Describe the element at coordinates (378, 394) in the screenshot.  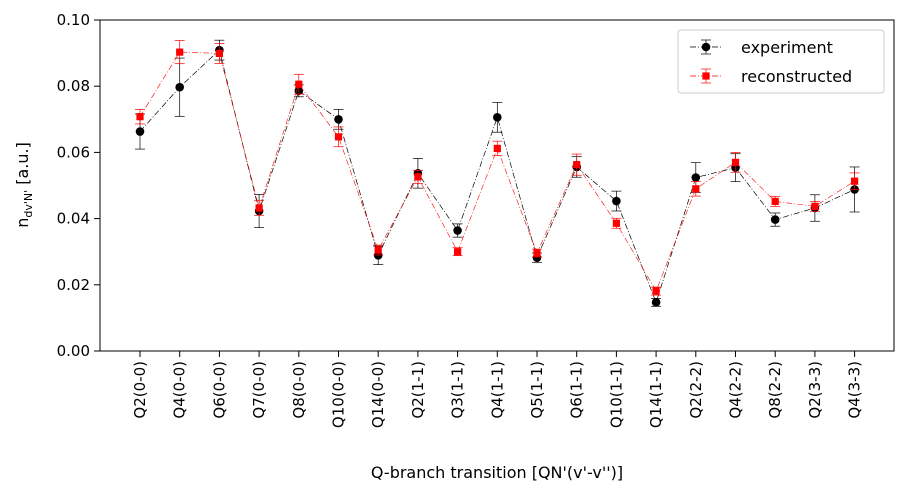
I see `x-tick-label: Q14(0-0)` at that location.